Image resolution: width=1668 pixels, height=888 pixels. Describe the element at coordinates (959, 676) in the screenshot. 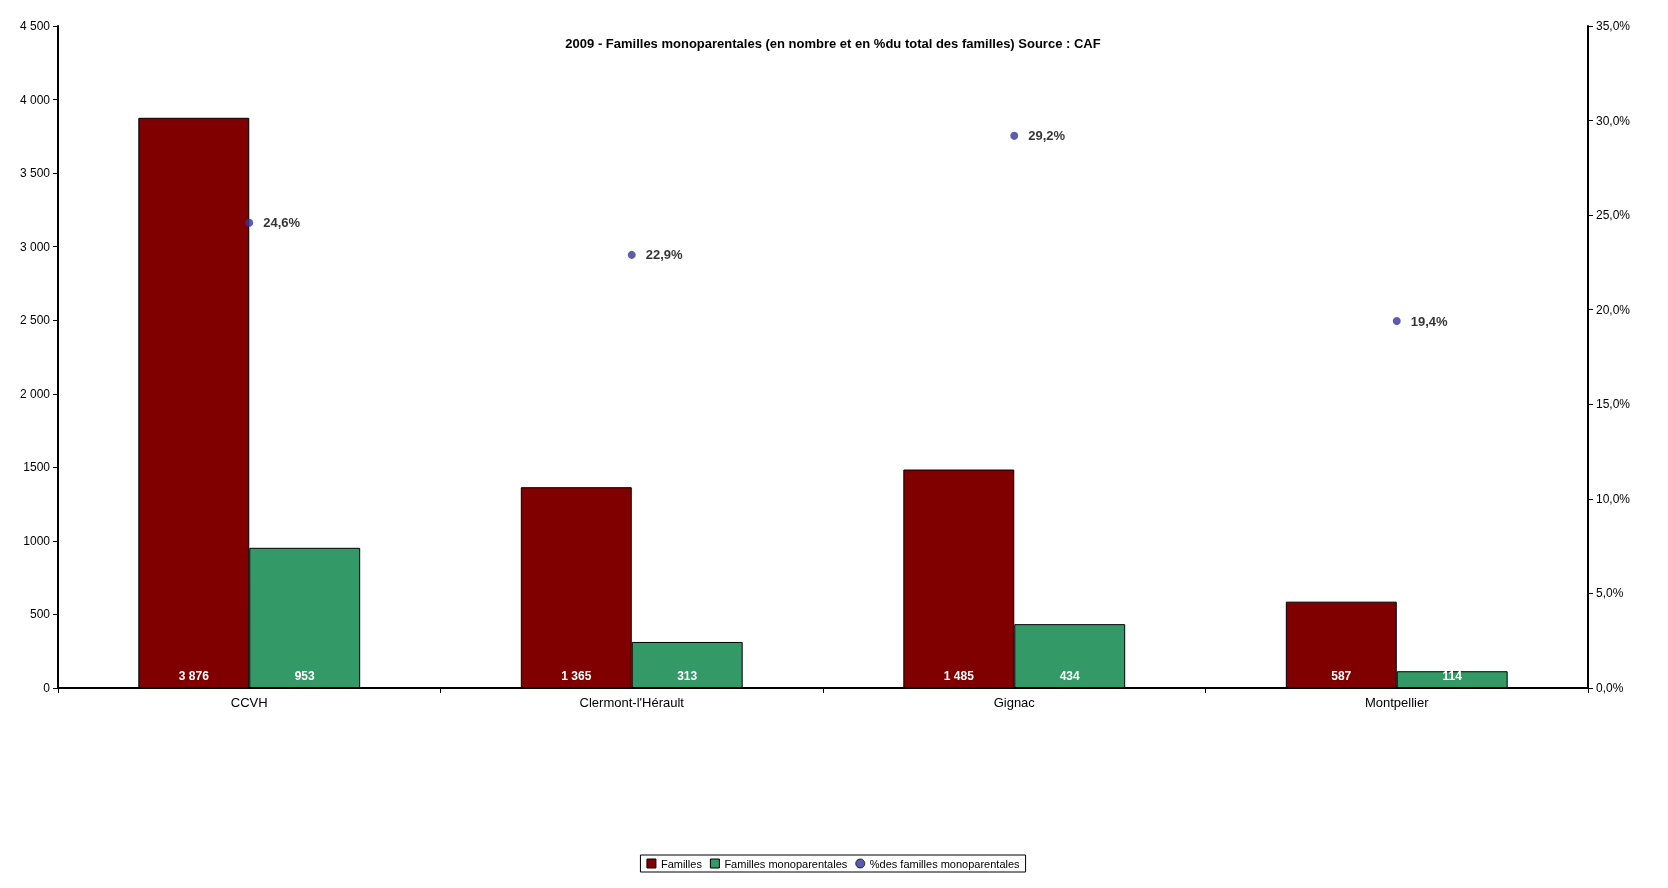

I see `data-label: 1 485` at that location.